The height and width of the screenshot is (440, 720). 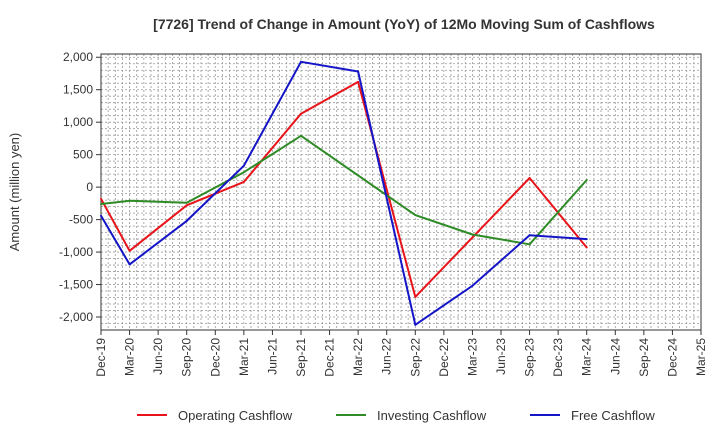 What do you see at coordinates (244, 357) in the screenshot?
I see `x-tick-label: Mar-21` at bounding box center [244, 357].